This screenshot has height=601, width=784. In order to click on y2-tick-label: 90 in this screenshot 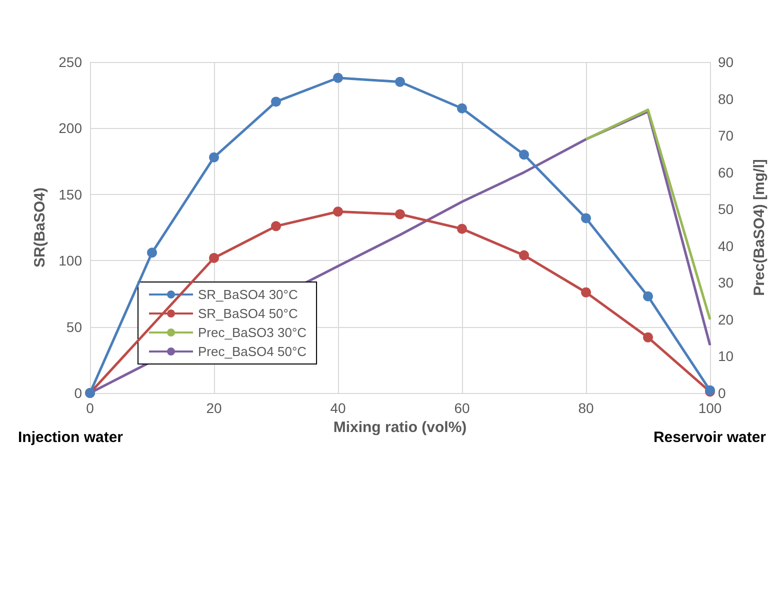, I will do `click(726, 62)`.